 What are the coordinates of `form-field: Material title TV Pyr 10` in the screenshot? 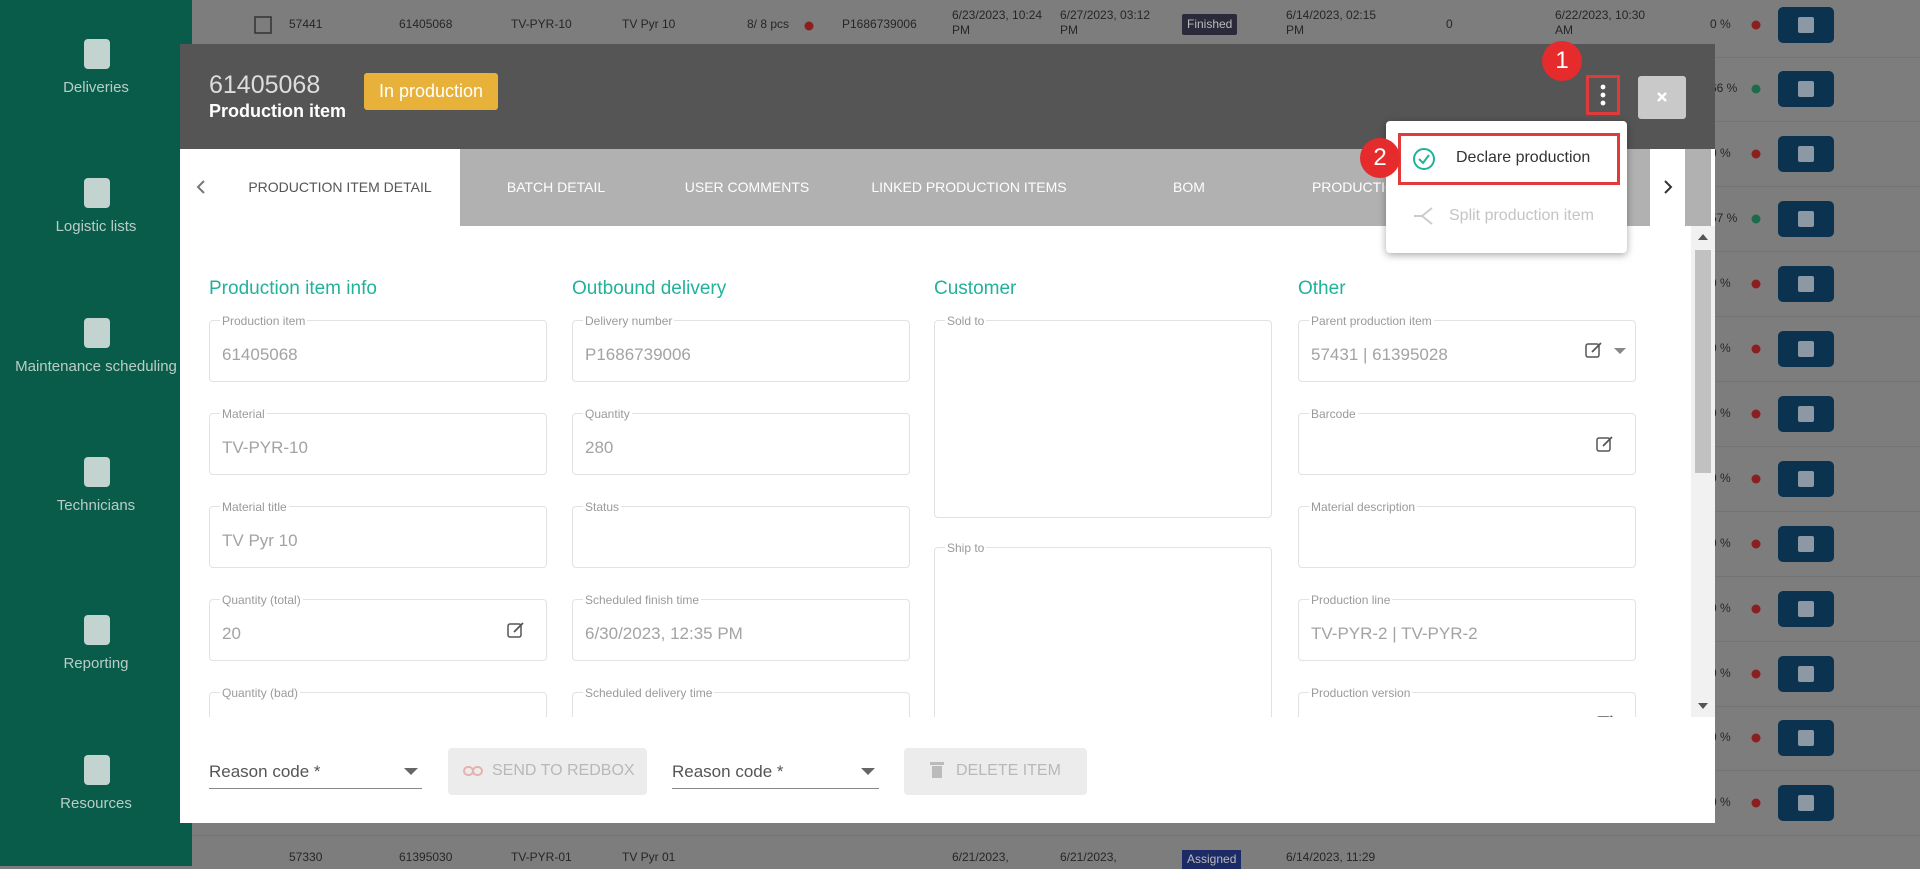 It's located at (378, 534).